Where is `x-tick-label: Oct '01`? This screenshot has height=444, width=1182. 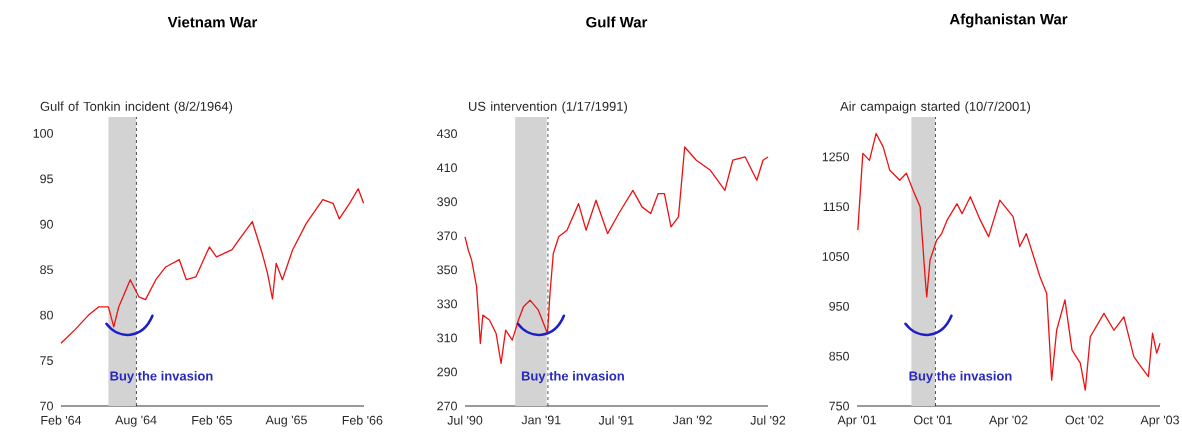
x-tick-label: Oct '01 is located at coordinates (933, 420).